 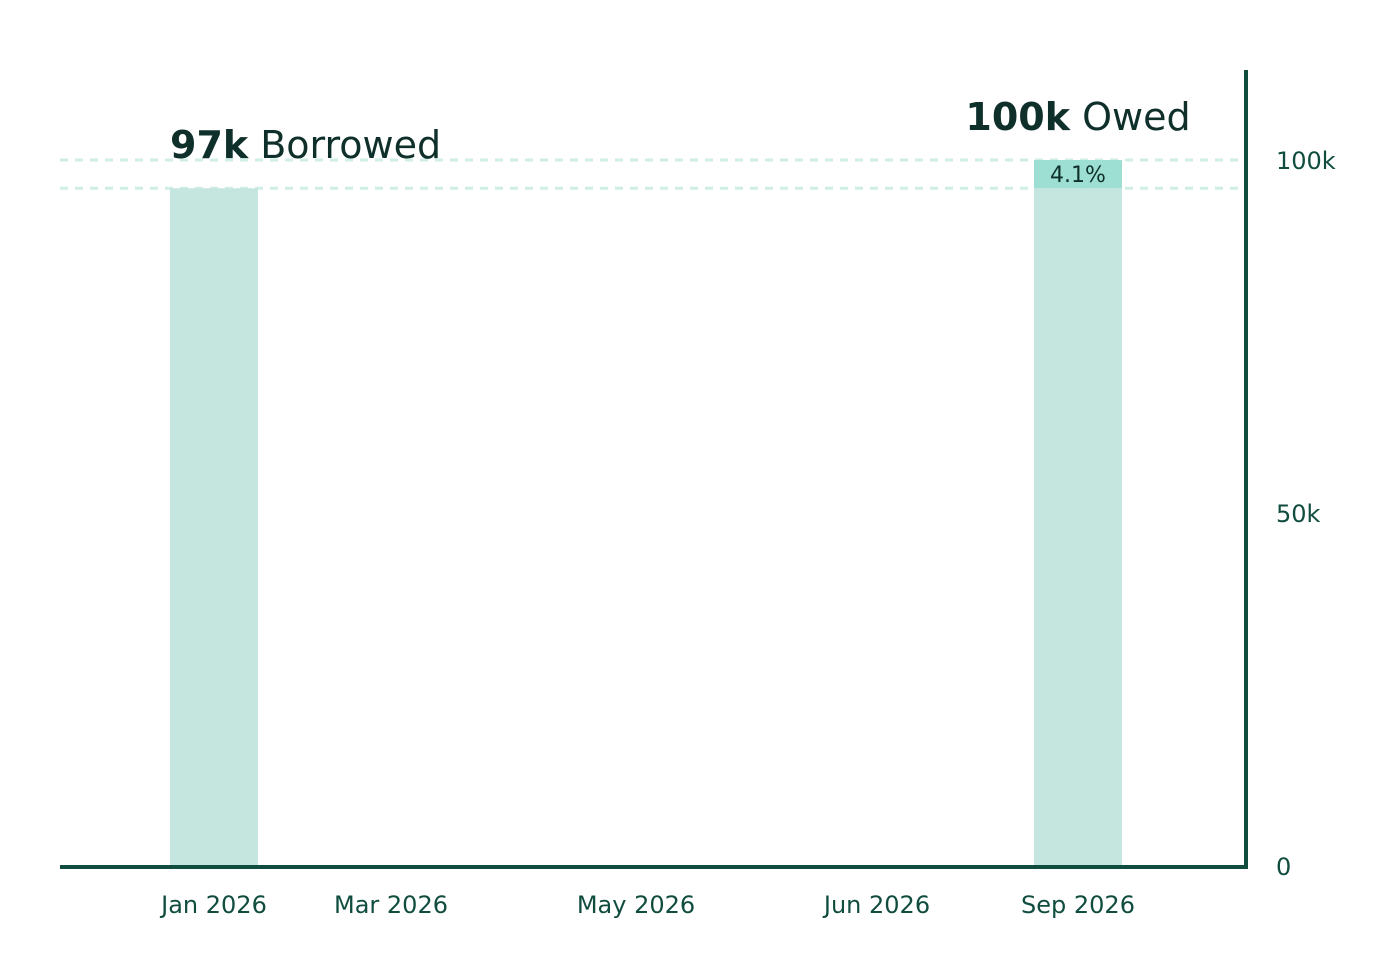 I want to click on x-tick-label: Sep 2026, so click(x=1078, y=905).